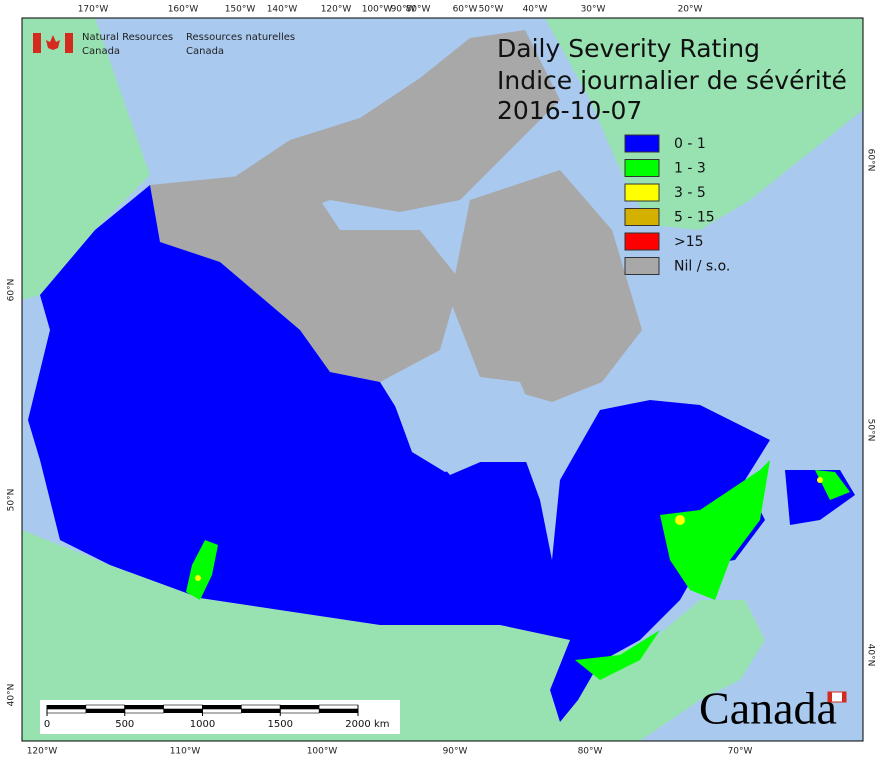 This screenshot has width=880, height=764. Describe the element at coordinates (628, 48) in the screenshot. I see `title: Daily Severity Rating` at that location.